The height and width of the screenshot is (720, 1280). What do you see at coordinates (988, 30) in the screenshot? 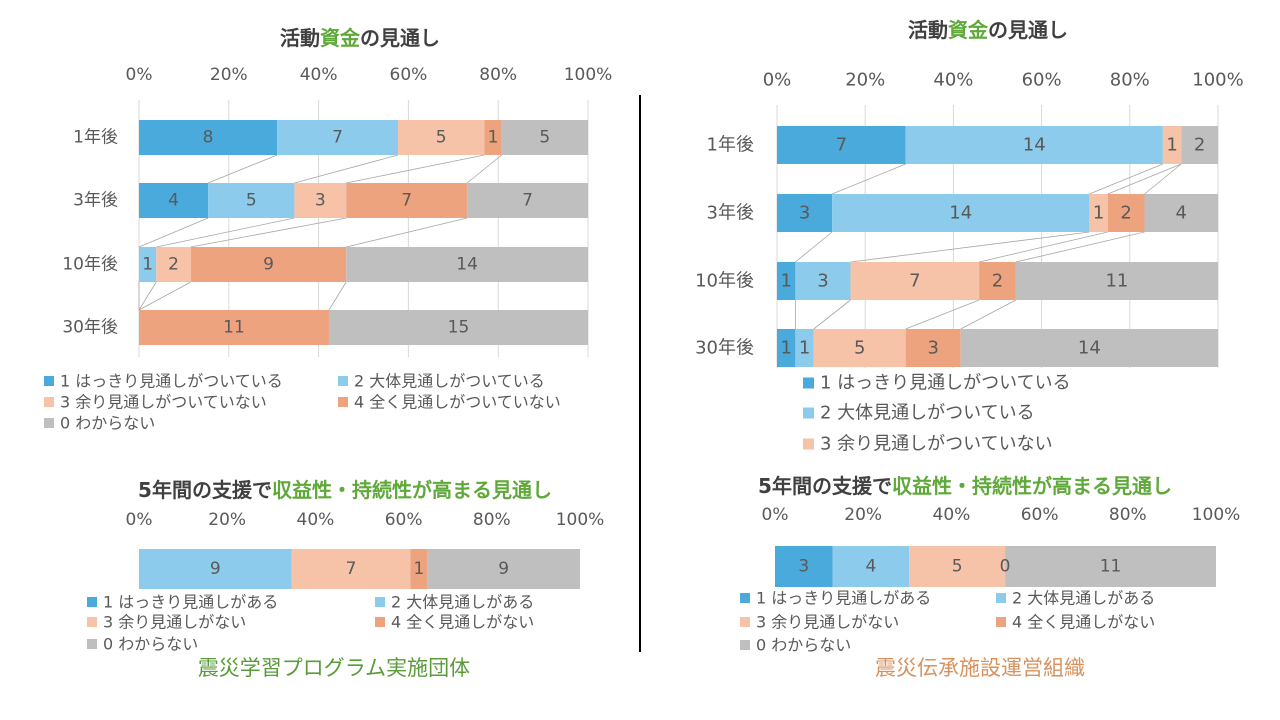
I see `right-chart1-title: 活動資金の見通し` at bounding box center [988, 30].